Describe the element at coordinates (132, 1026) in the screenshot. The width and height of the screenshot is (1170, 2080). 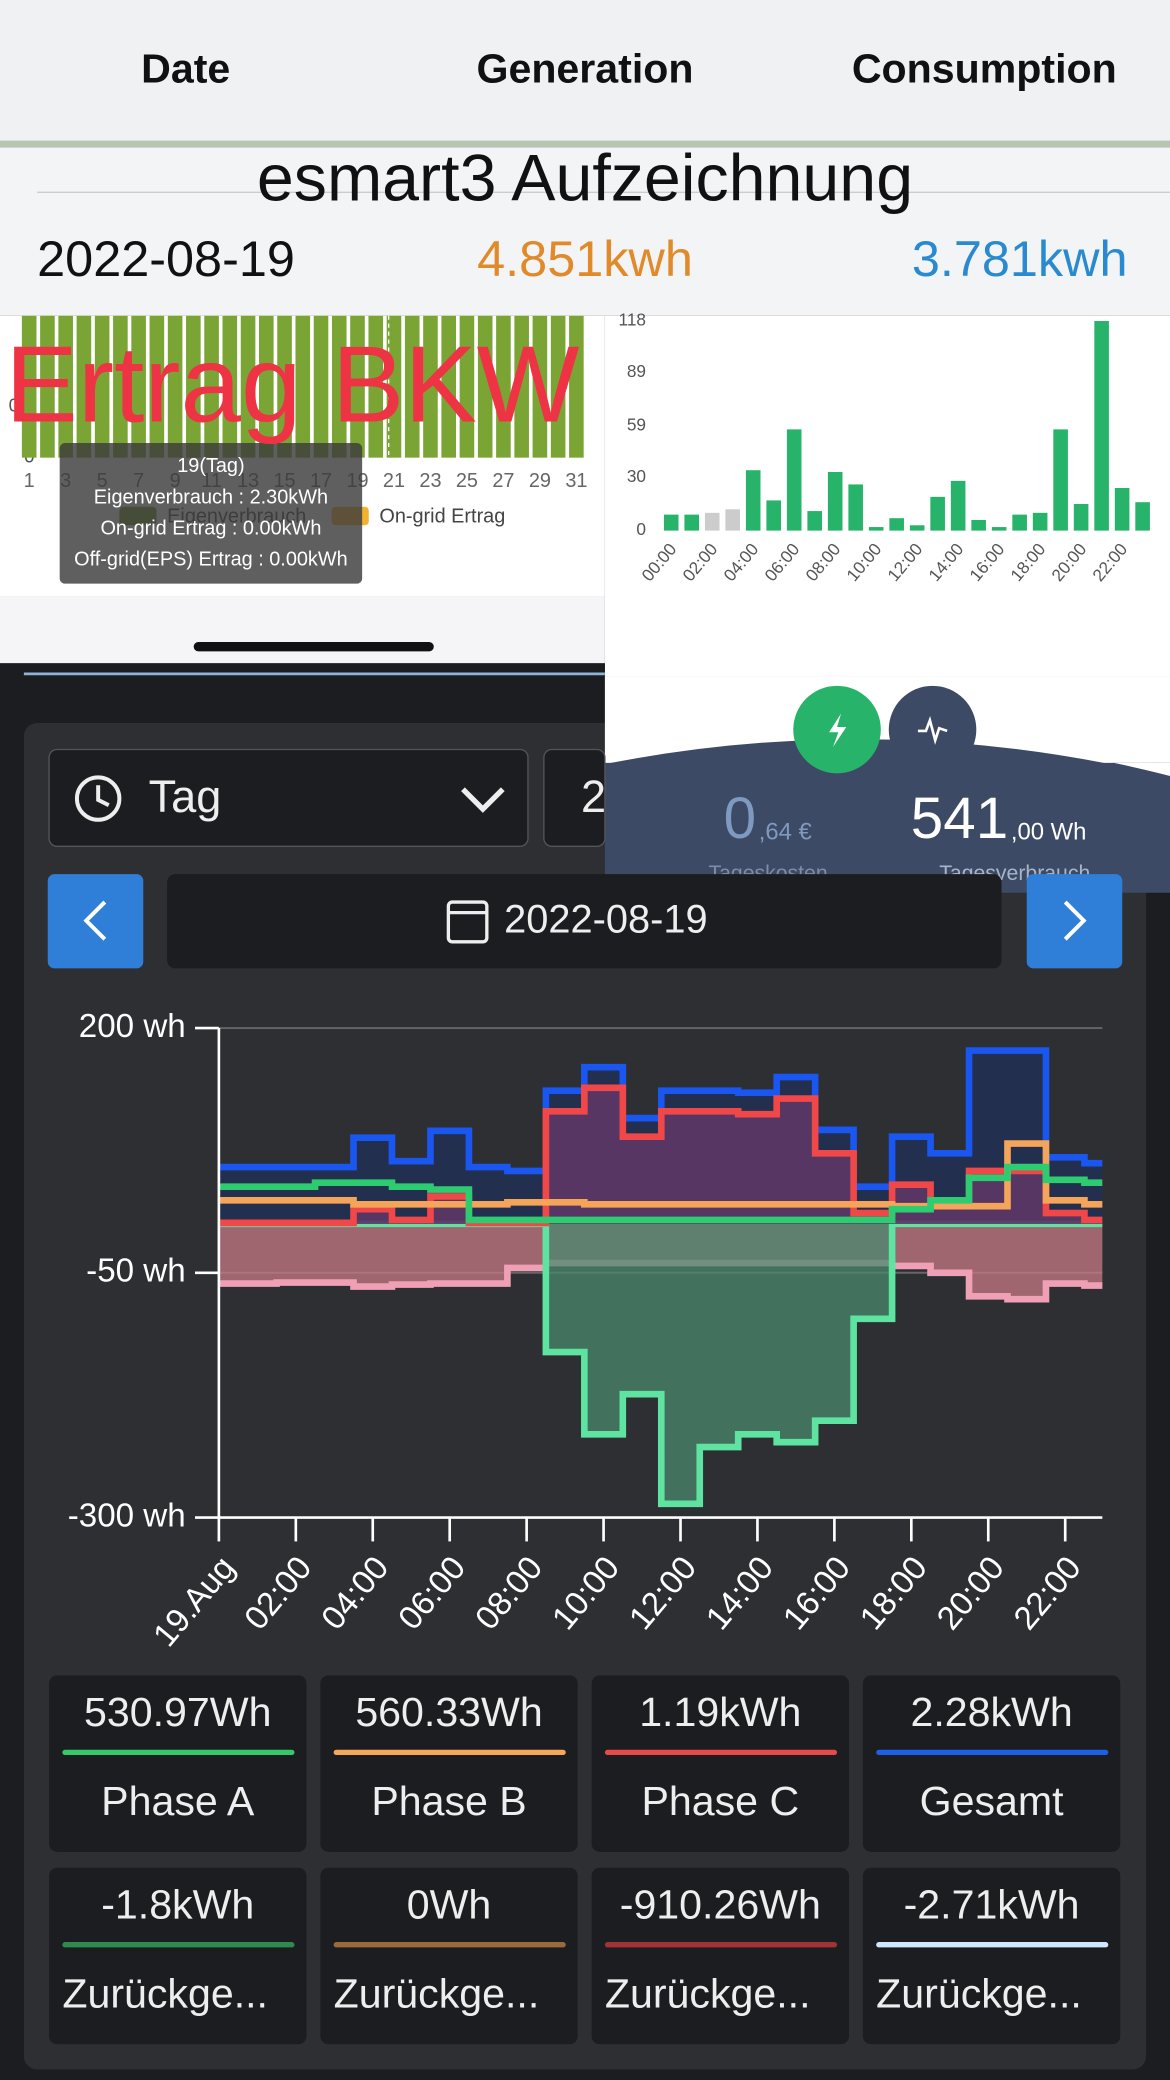
I see `y-tick-label: 200 wh` at that location.